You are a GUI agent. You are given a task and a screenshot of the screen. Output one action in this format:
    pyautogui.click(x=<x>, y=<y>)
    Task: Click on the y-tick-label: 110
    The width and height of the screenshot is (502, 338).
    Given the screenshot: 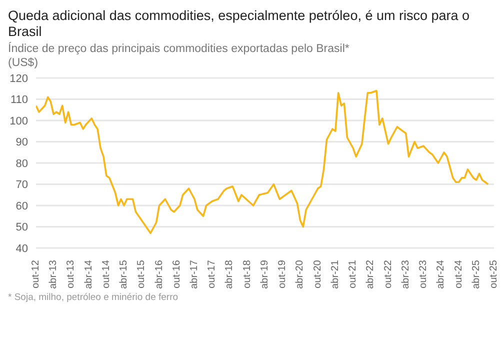 What is the action you would take?
    pyautogui.click(x=19, y=100)
    